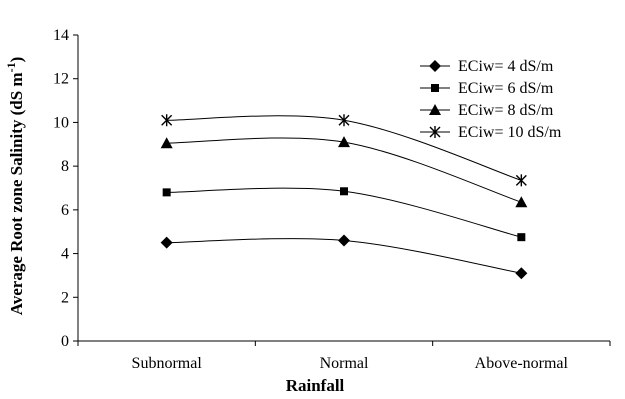  I want to click on y-tick-label: 14, so click(61, 35).